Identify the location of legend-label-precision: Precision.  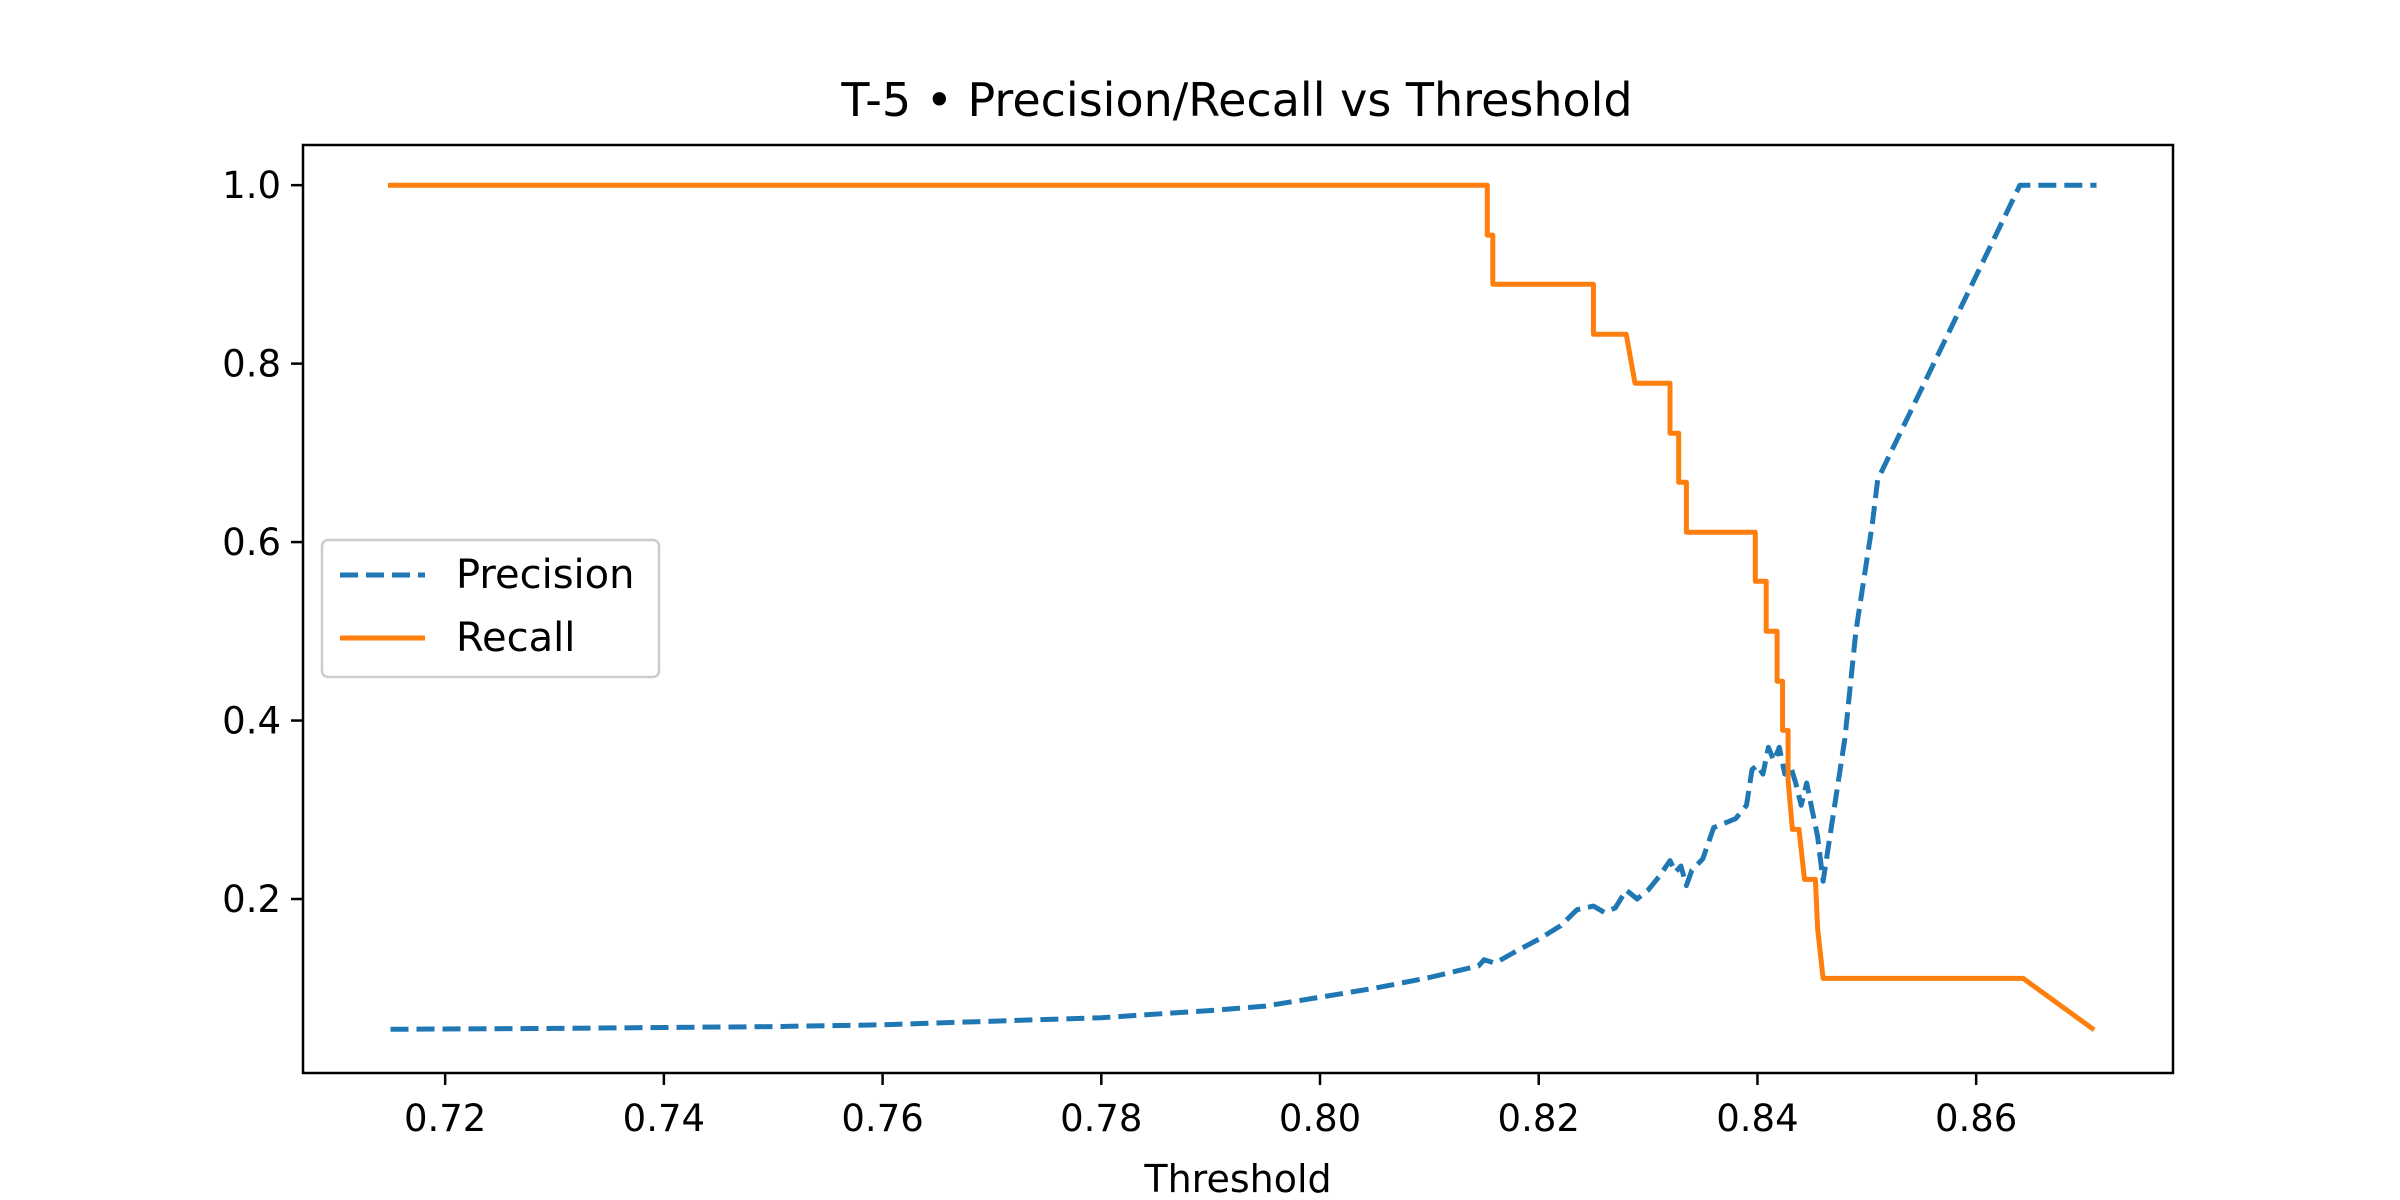
(545, 575).